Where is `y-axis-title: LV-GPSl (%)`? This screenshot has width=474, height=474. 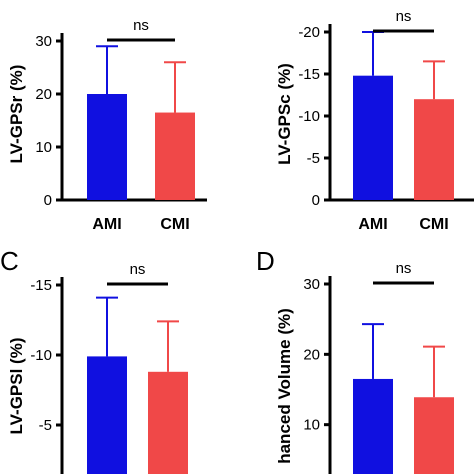 y-axis-title: LV-GPSl (%) is located at coordinates (16, 386).